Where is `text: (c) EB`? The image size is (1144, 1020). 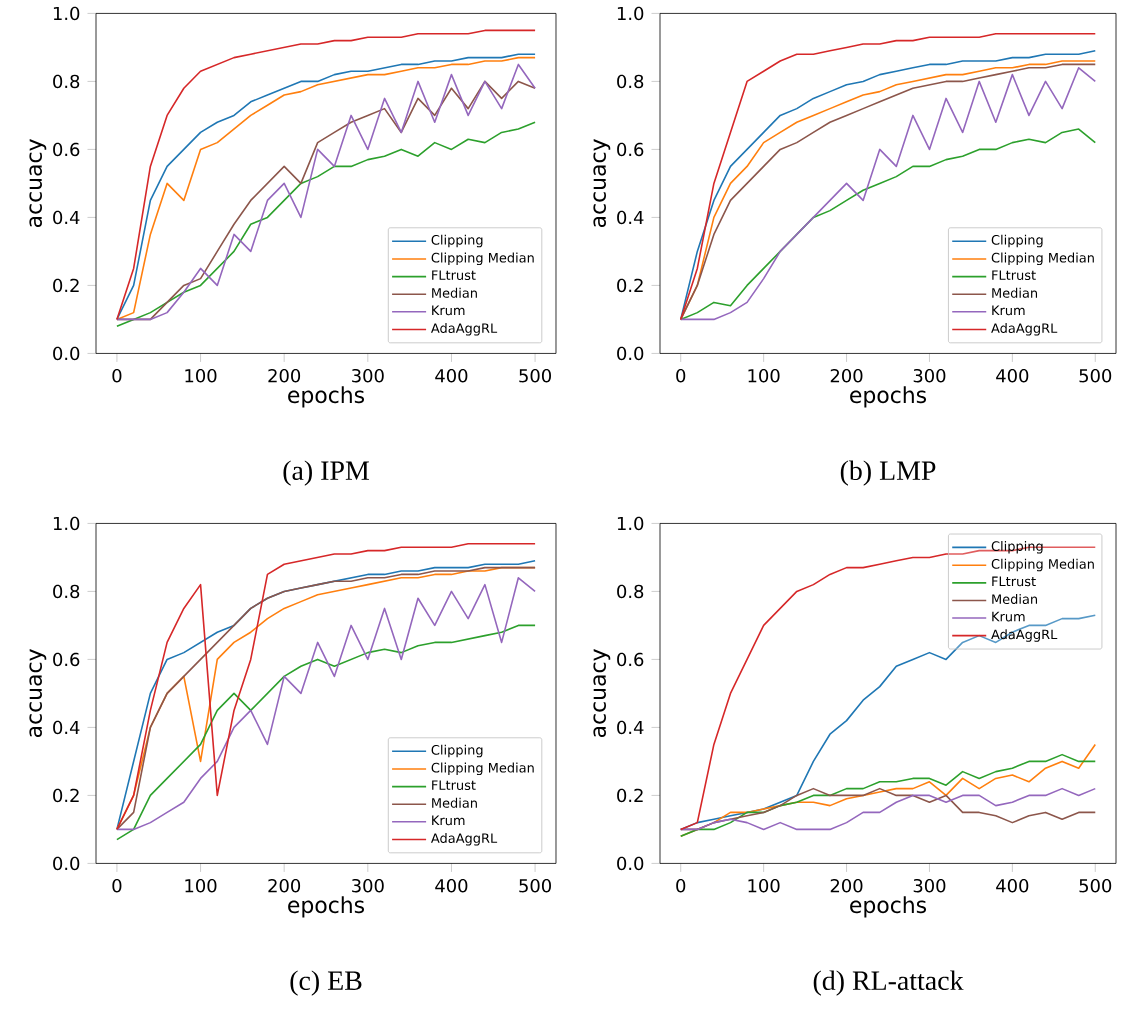 text: (c) EB is located at coordinates (326, 983).